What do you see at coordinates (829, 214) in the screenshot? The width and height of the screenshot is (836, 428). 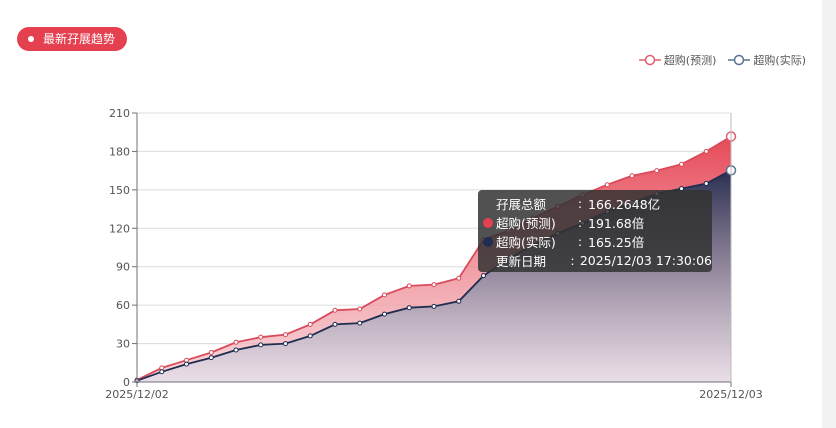 I see `page-scroll-gutter` at bounding box center [829, 214].